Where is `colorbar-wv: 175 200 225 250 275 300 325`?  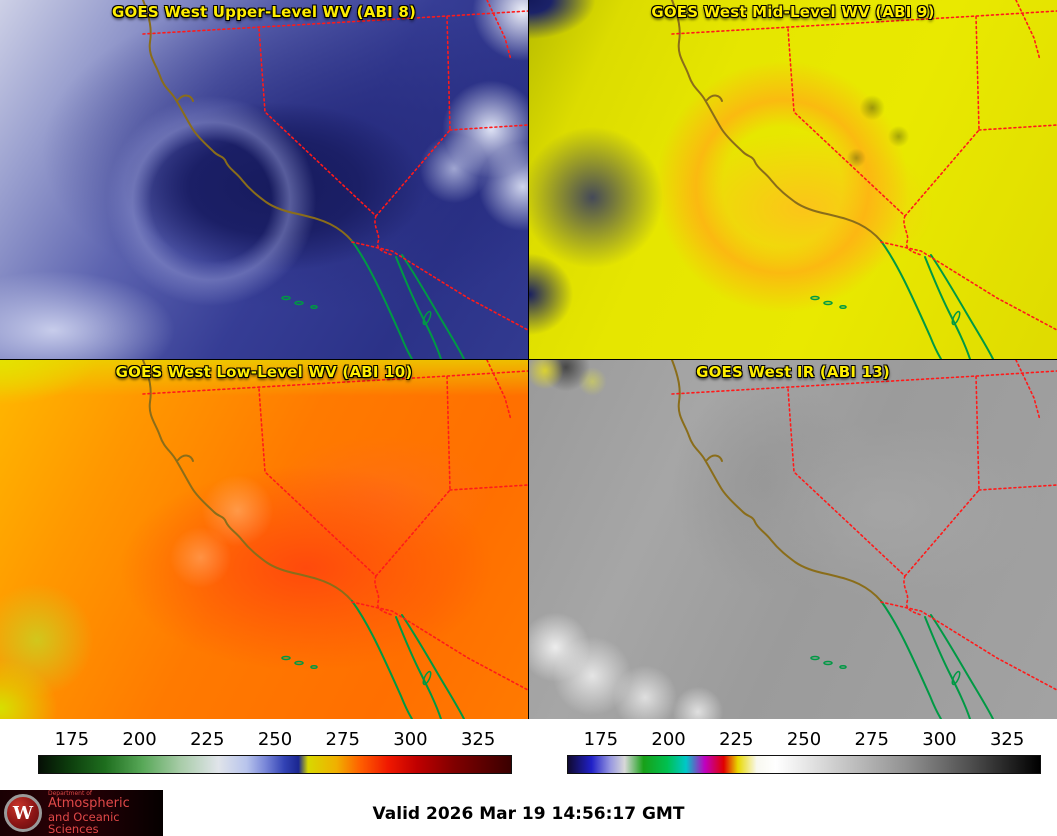
colorbar-wv: 175 200 225 250 275 300 325 is located at coordinates (264, 754).